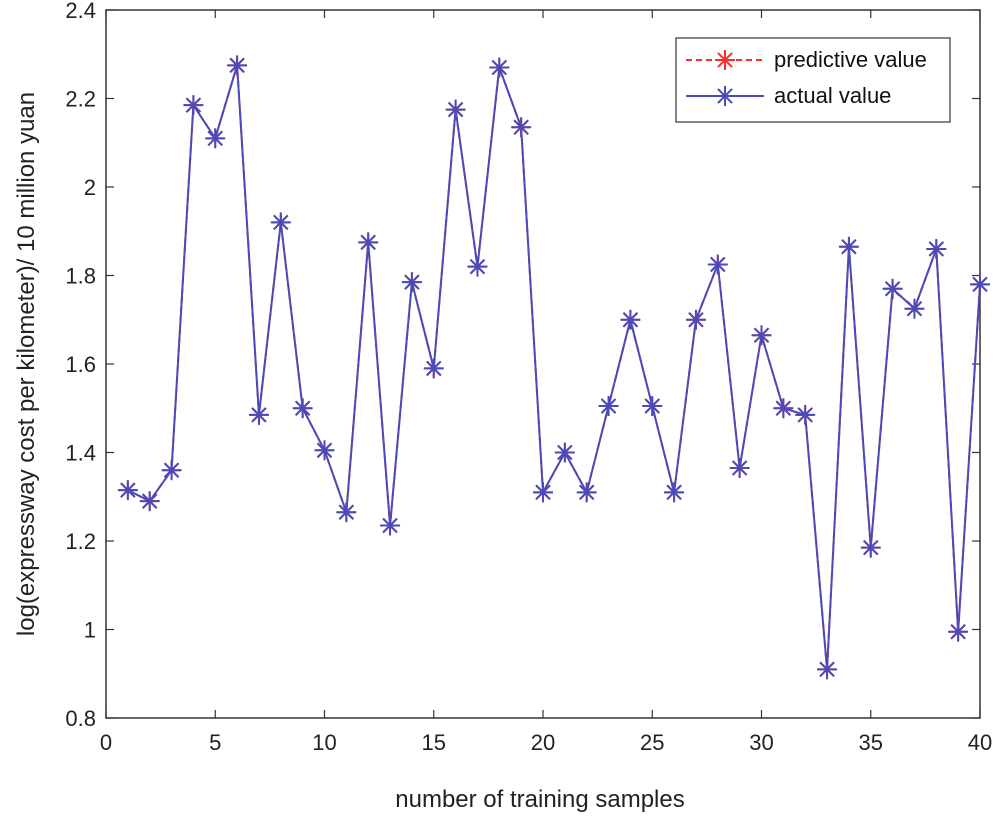 Image resolution: width=996 pixels, height=817 pixels. What do you see at coordinates (543, 742) in the screenshot?
I see `x-tick-label: 20` at bounding box center [543, 742].